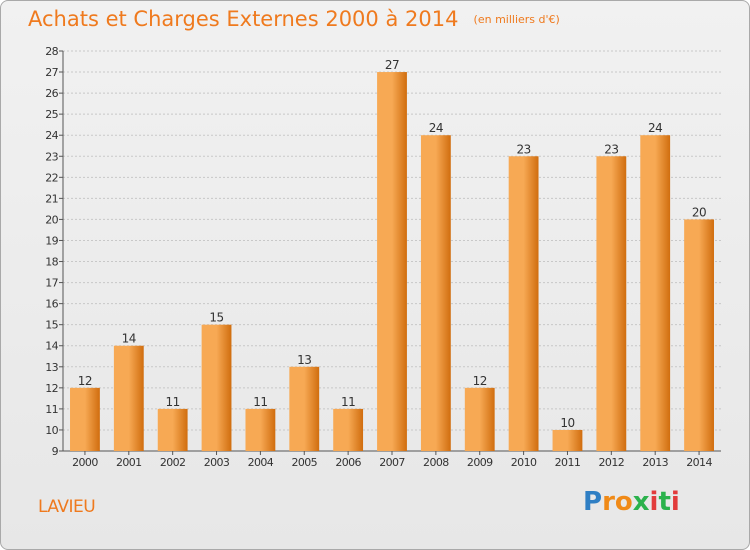  Describe the element at coordinates (51, 304) in the screenshot. I see `y-tick-label: 16` at that location.